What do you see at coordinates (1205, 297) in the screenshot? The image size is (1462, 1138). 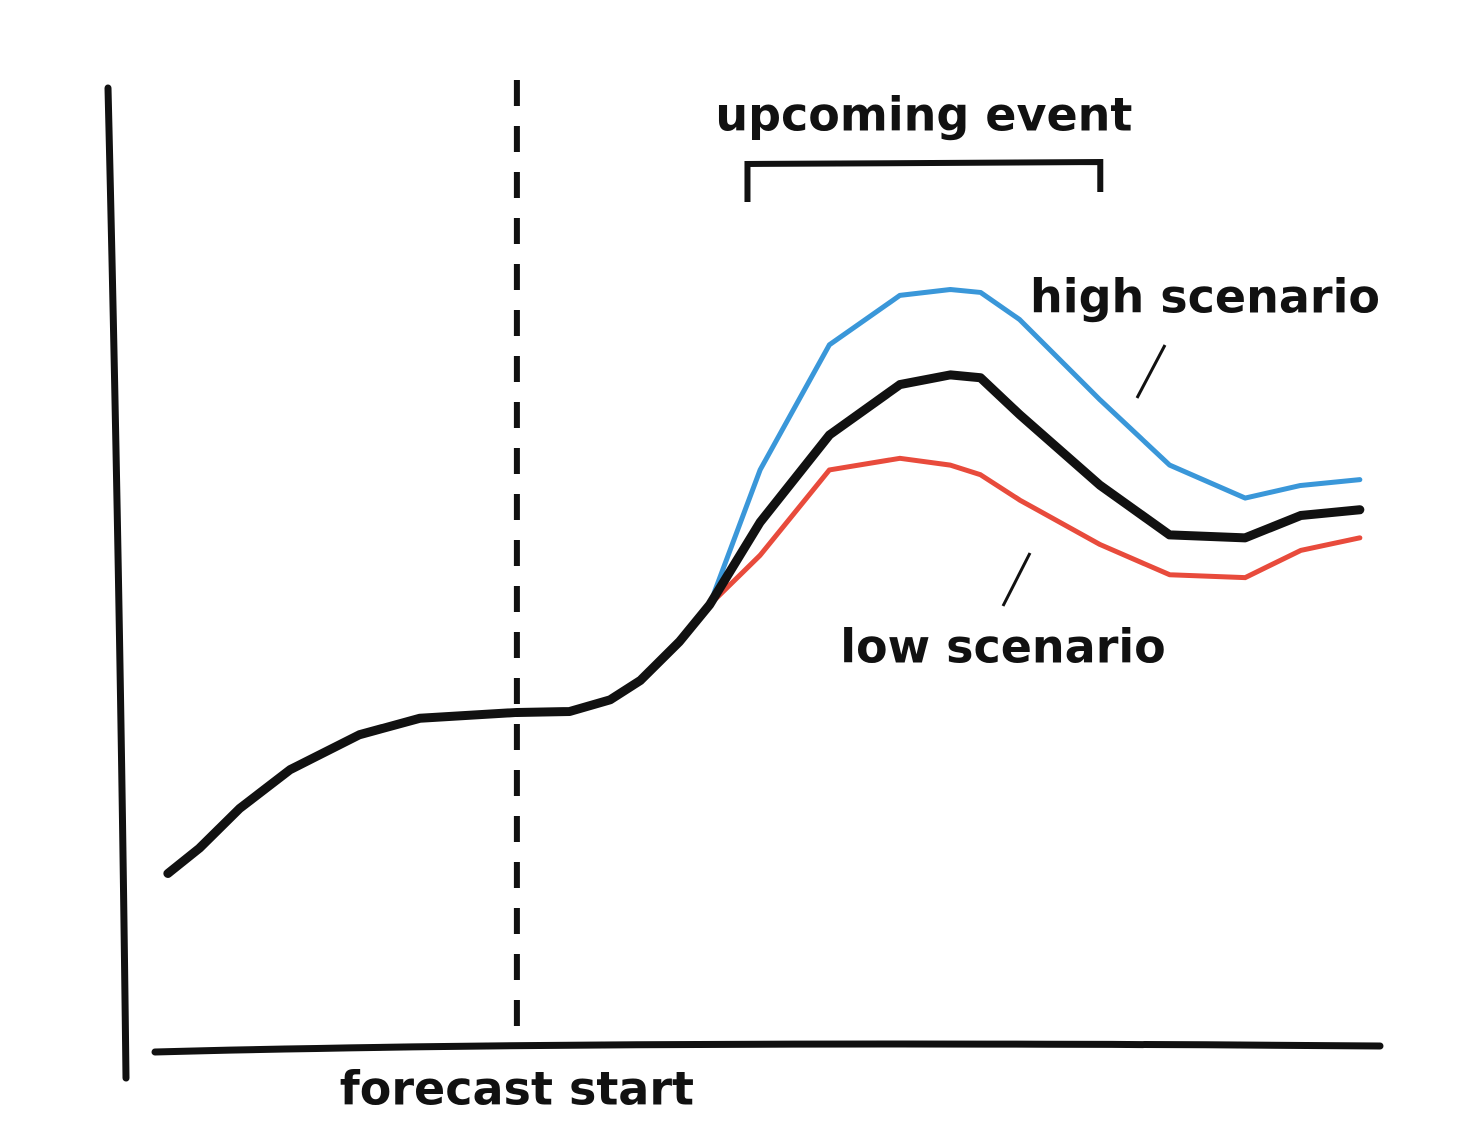 I see `series-label: high scenario` at bounding box center [1205, 297].